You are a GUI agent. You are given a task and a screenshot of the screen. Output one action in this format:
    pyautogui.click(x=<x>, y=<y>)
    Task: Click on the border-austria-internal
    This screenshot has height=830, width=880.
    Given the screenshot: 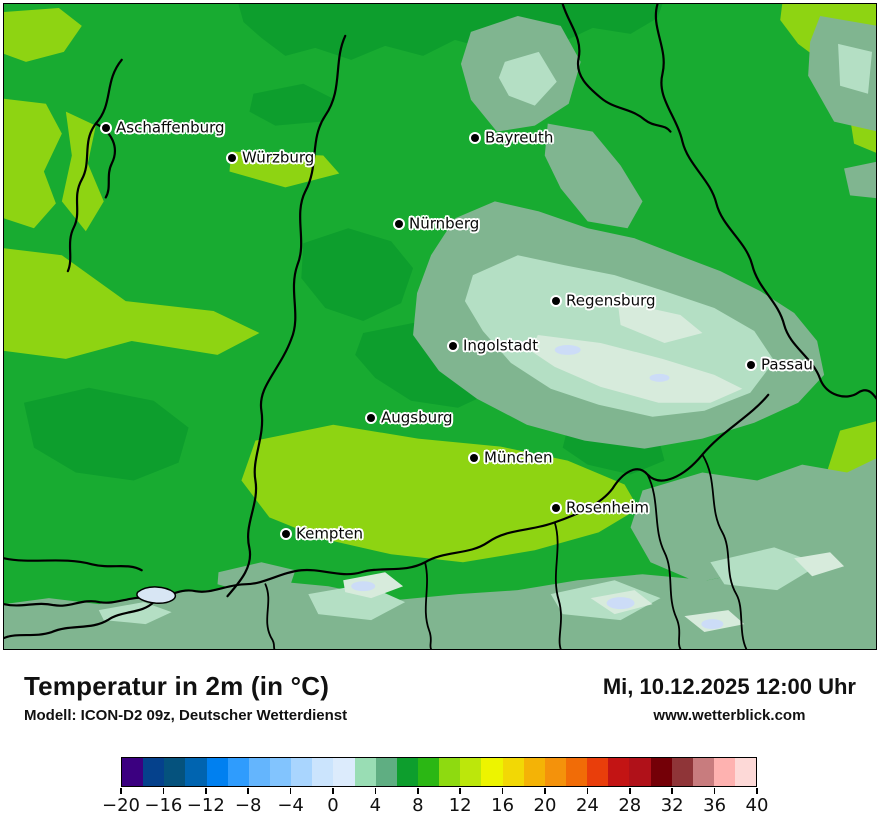 What is the action you would take?
    pyautogui.click(x=506, y=551)
    